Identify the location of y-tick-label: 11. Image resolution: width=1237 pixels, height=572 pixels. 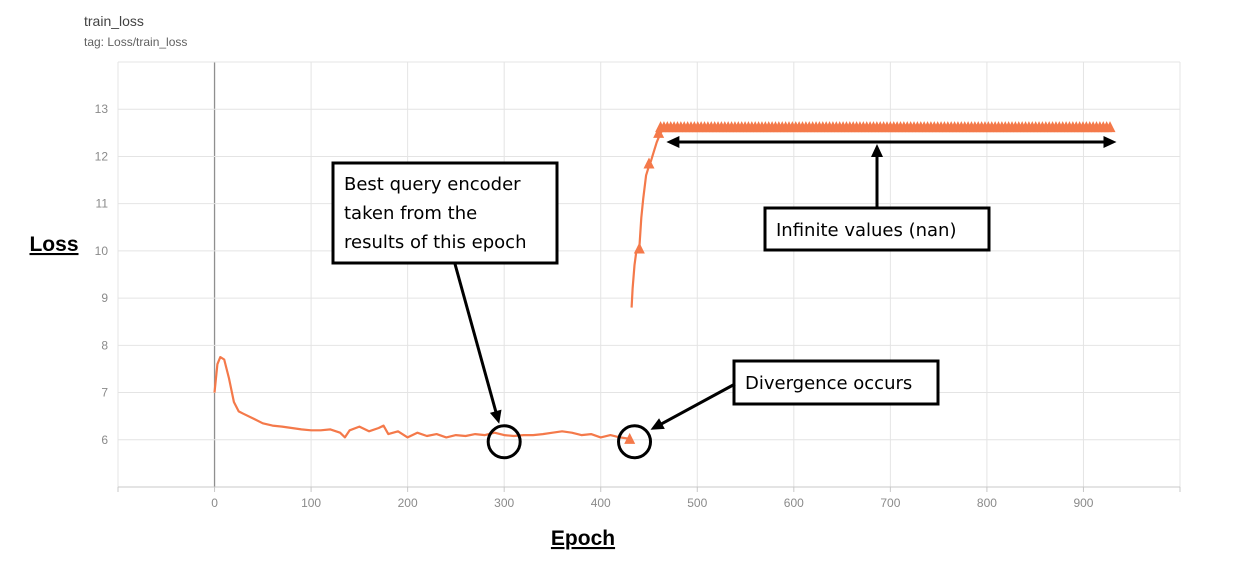
(102, 204).